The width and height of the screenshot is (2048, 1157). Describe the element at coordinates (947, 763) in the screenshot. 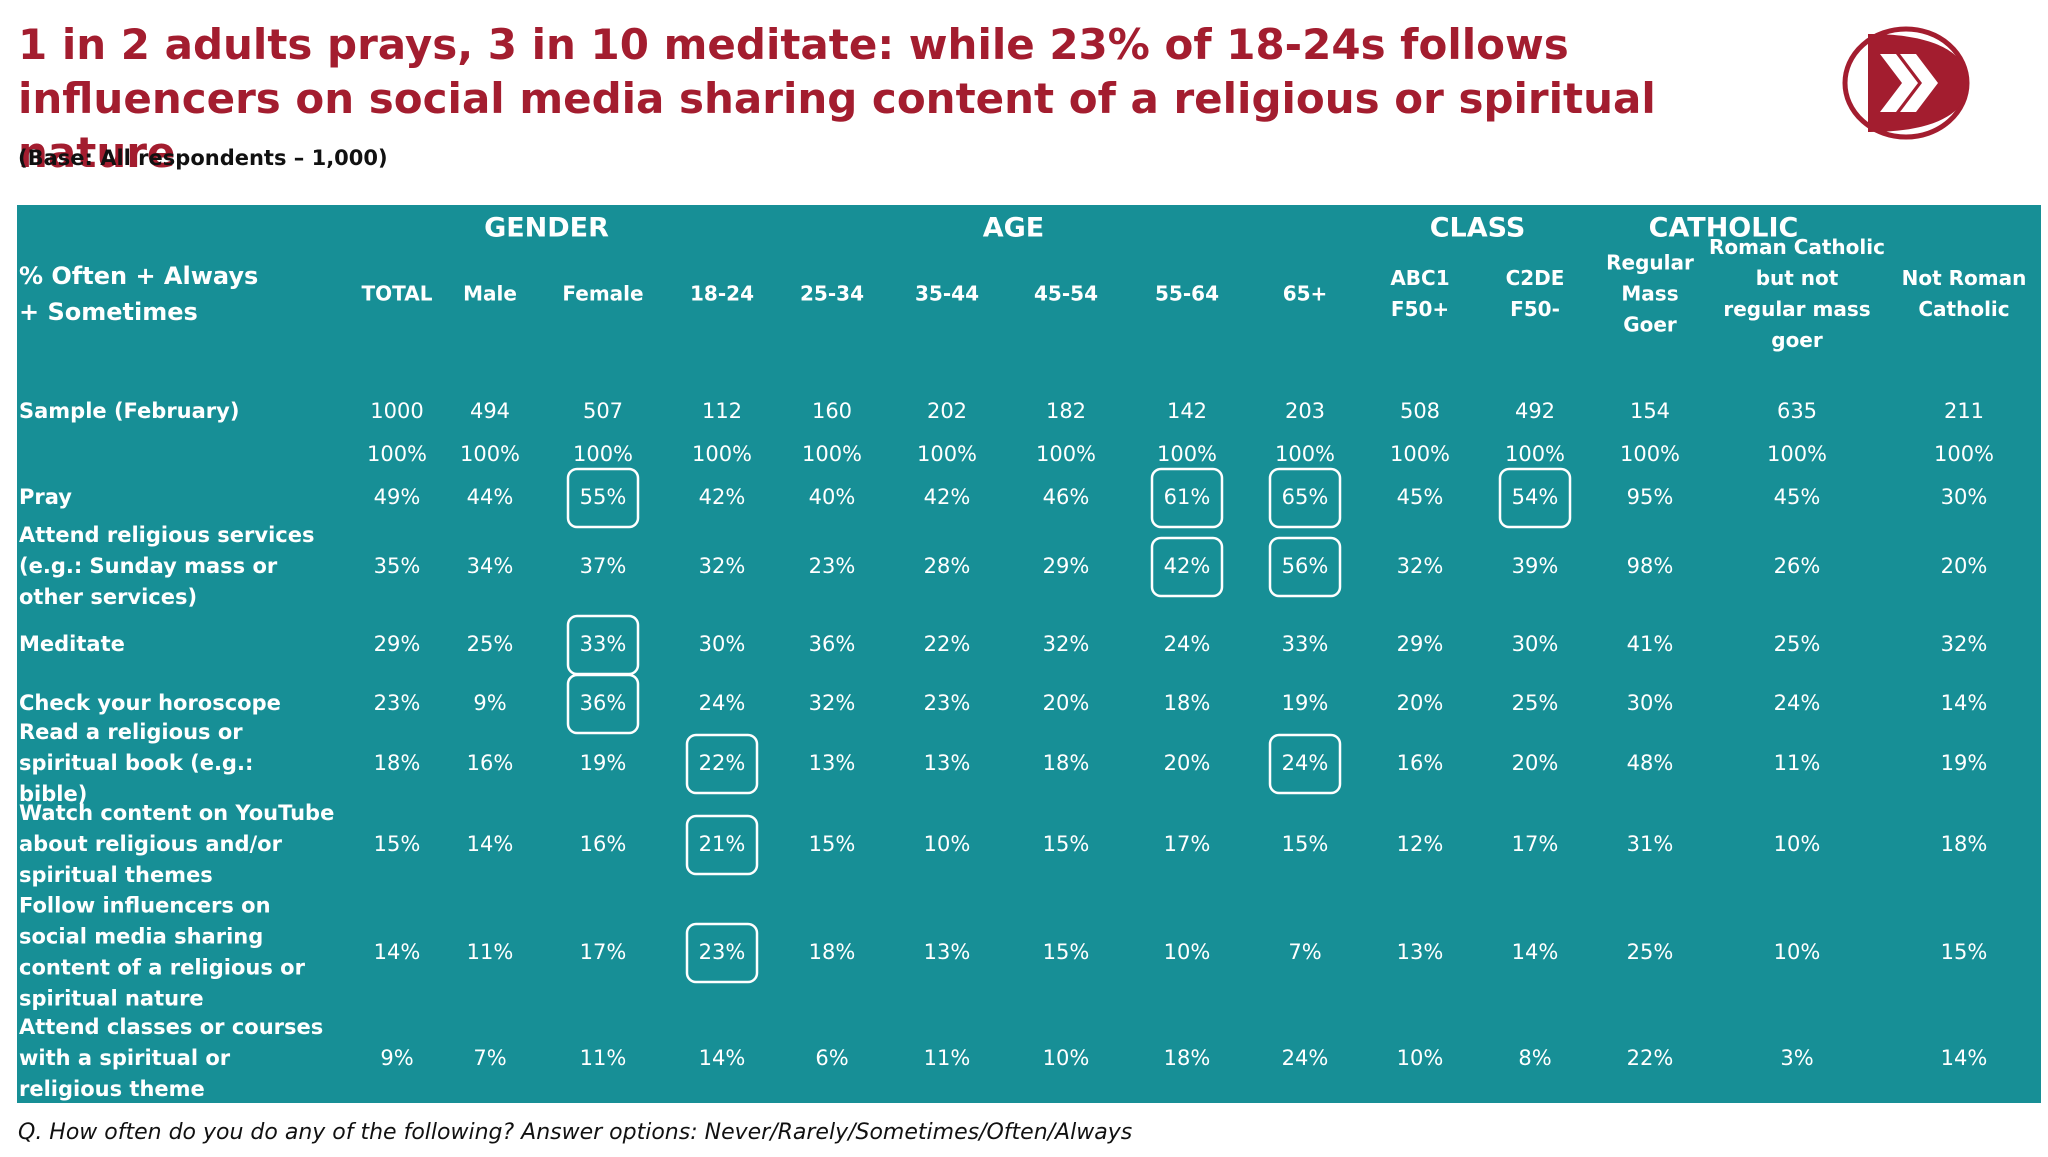

I see `cell-value: 13%` at that location.